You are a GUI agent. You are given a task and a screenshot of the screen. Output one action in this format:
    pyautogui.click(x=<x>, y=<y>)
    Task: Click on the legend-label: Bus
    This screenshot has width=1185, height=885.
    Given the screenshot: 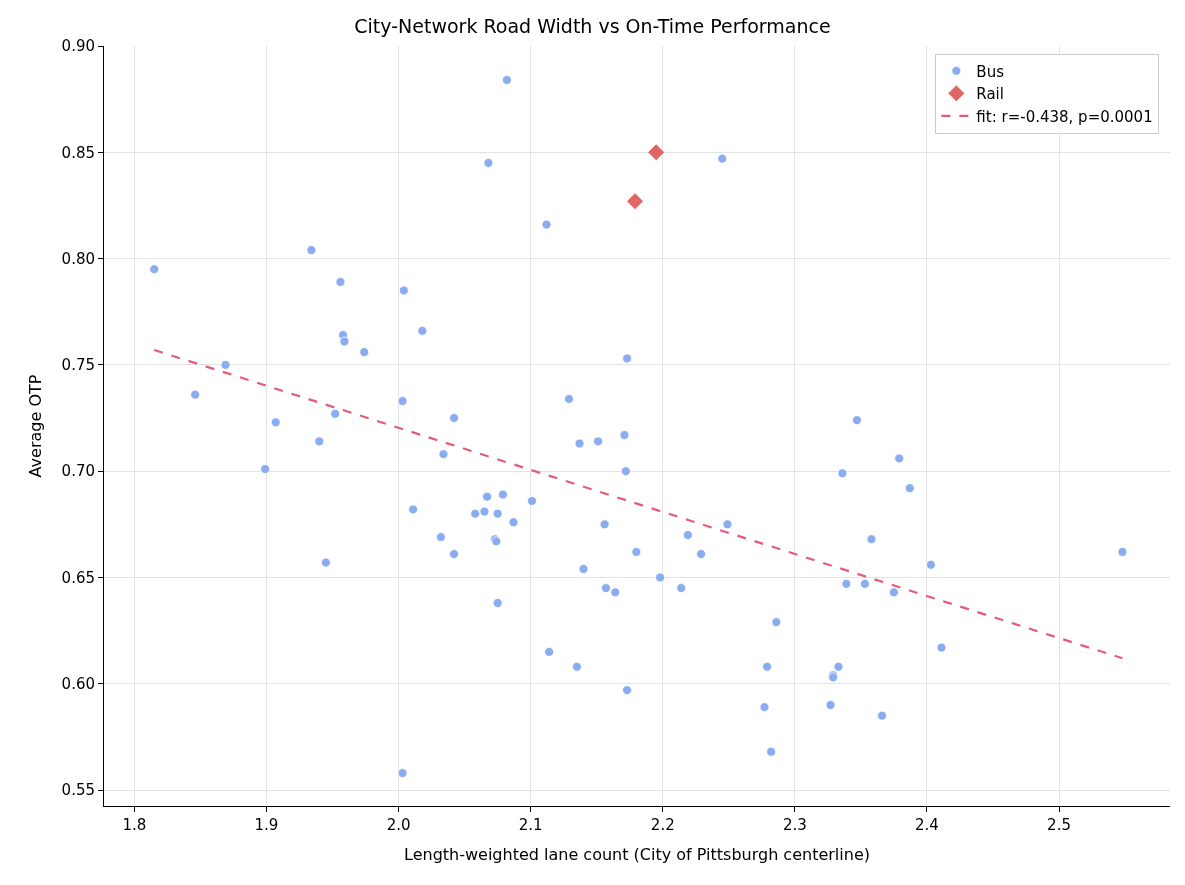 What is the action you would take?
    pyautogui.click(x=990, y=71)
    